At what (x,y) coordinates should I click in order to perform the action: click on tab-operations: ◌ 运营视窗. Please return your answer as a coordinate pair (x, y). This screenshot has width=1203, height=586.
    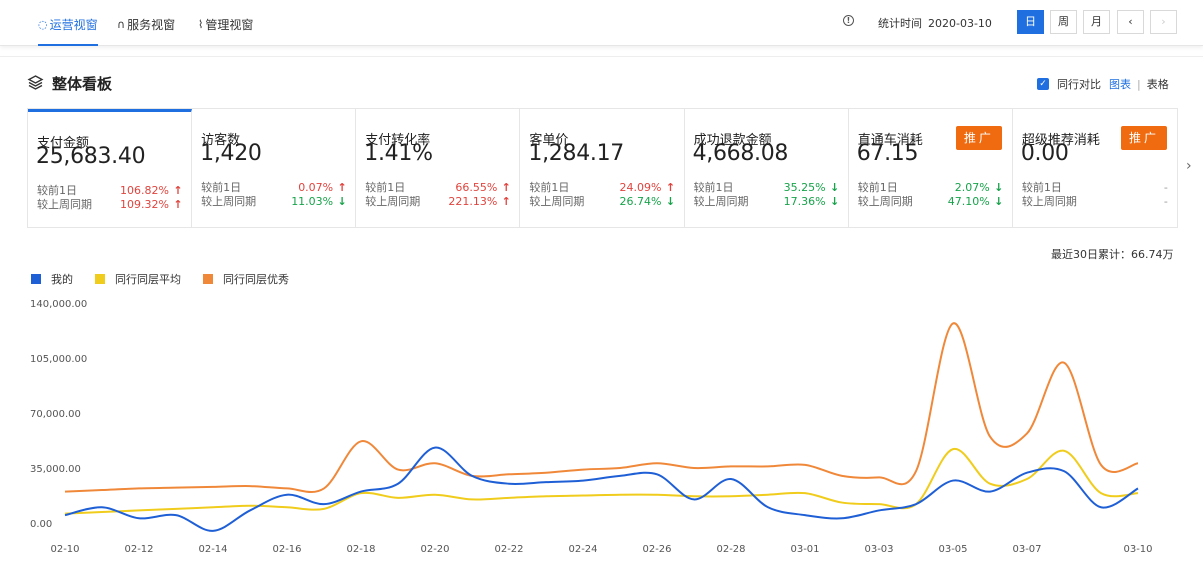
    Looking at the image, I should click on (68, 30).